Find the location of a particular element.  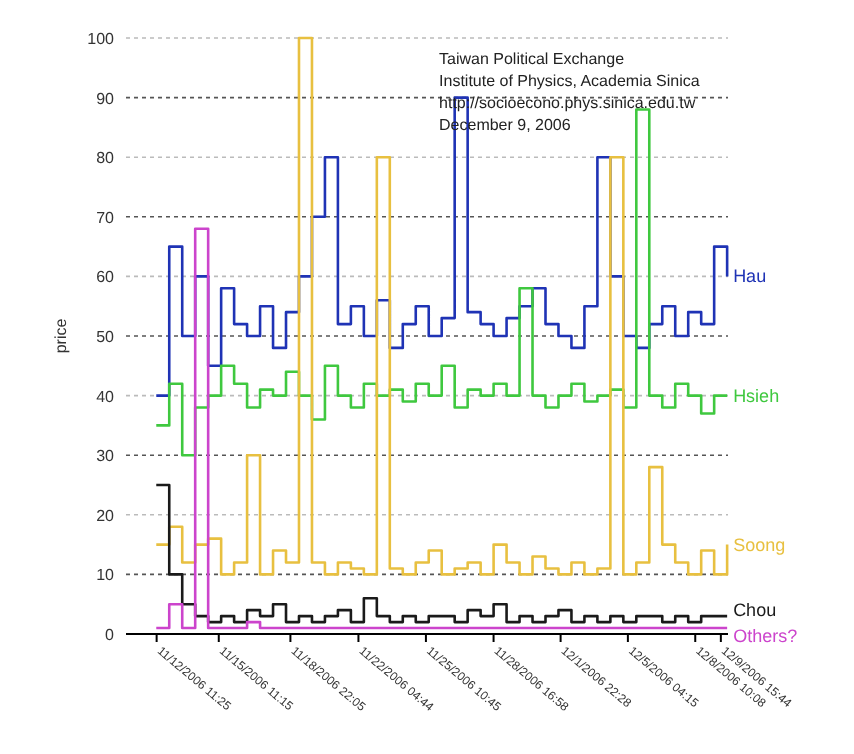

y-tick-label: 0 is located at coordinates (110, 635).